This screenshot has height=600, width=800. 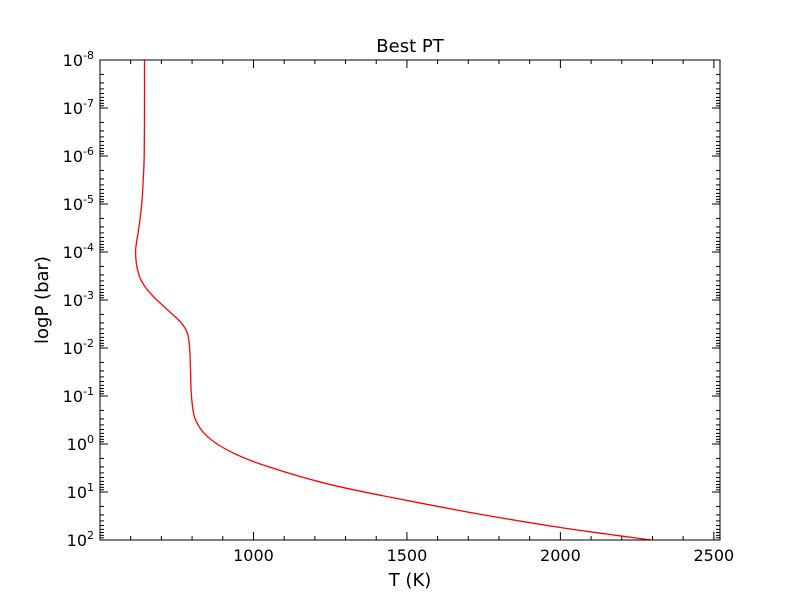 I want to click on x-tick-label: 1000, so click(x=253, y=555).